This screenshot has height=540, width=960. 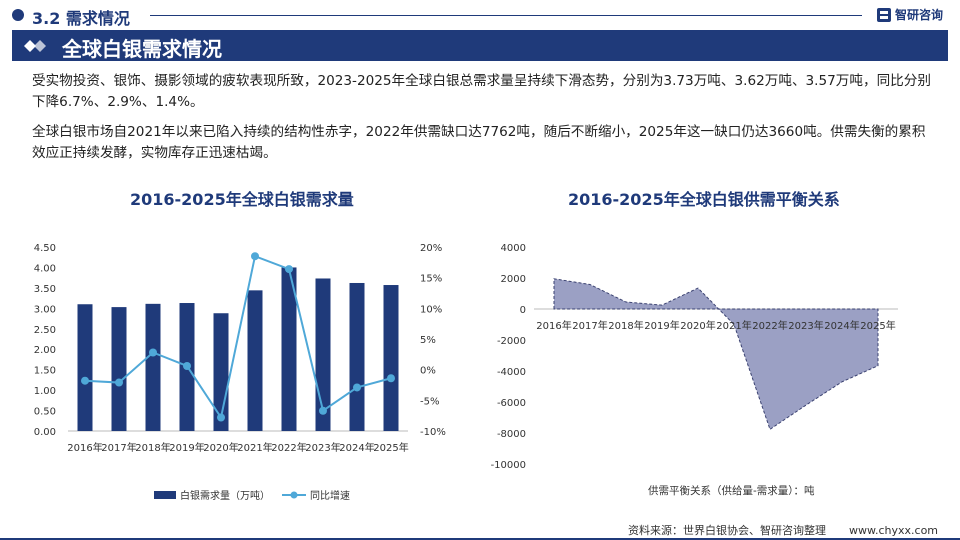 What do you see at coordinates (45, 248) in the screenshot?
I see `left-tick-label: 4.50` at bounding box center [45, 248].